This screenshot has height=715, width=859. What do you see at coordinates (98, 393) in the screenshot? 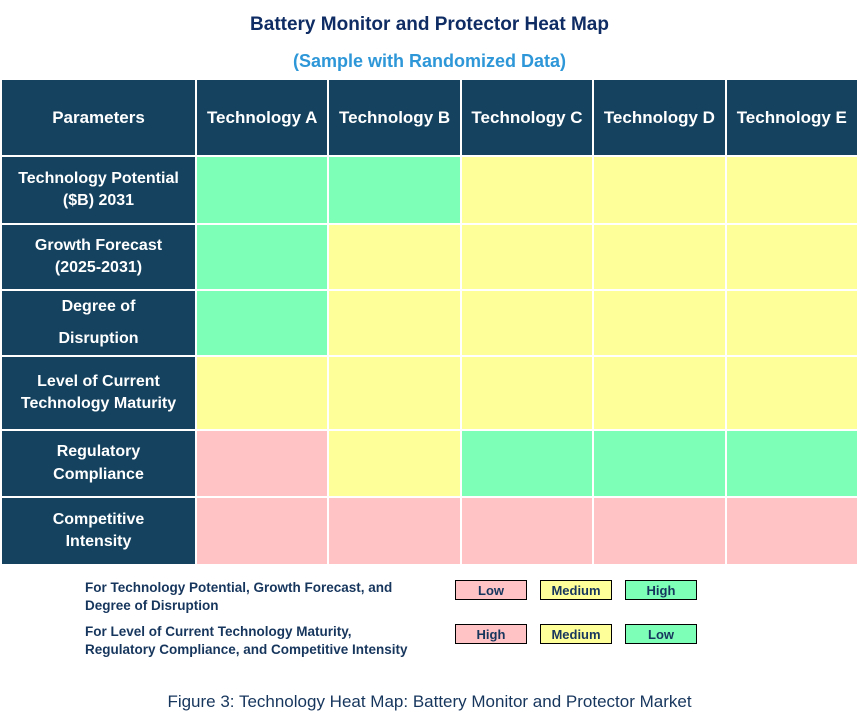
I see `row-label: Level of Current Technology Maturity` at bounding box center [98, 393].